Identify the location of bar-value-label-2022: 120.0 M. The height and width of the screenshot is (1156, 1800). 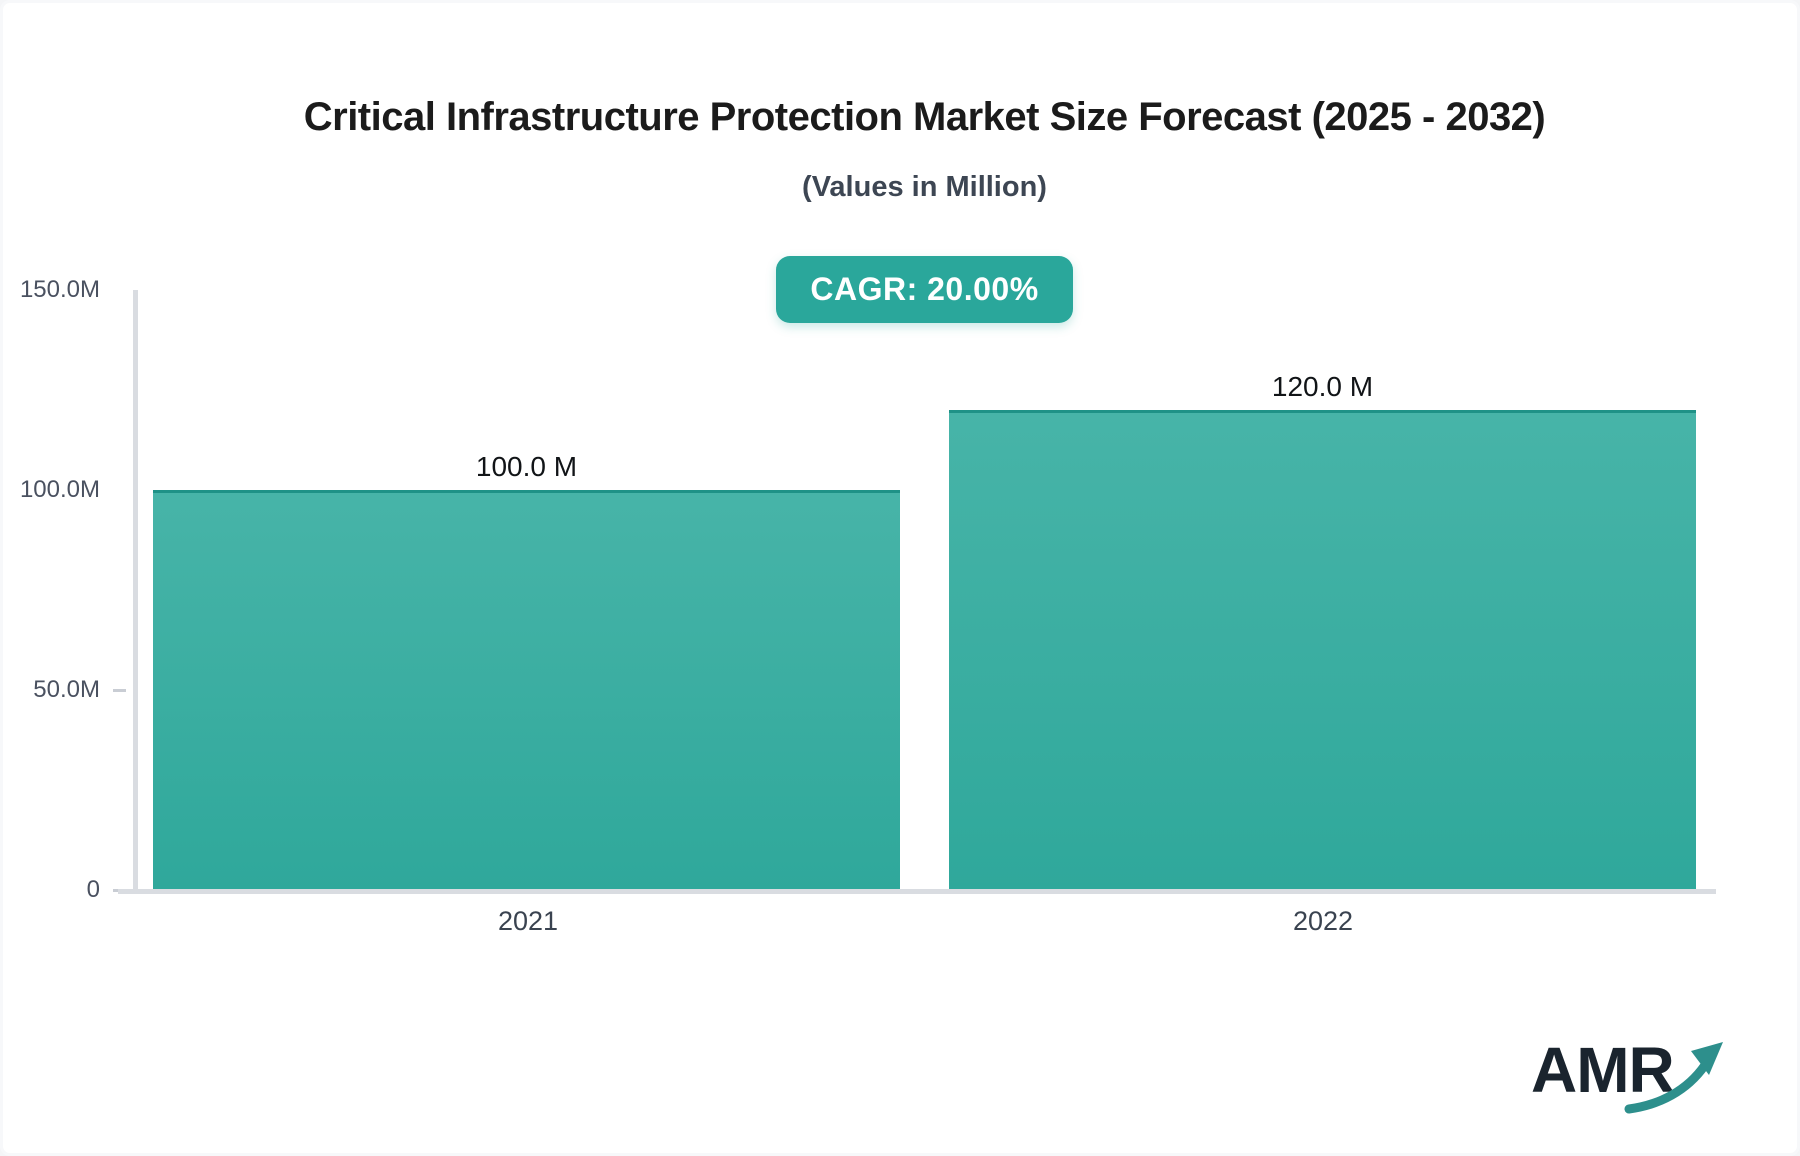
(1322, 386).